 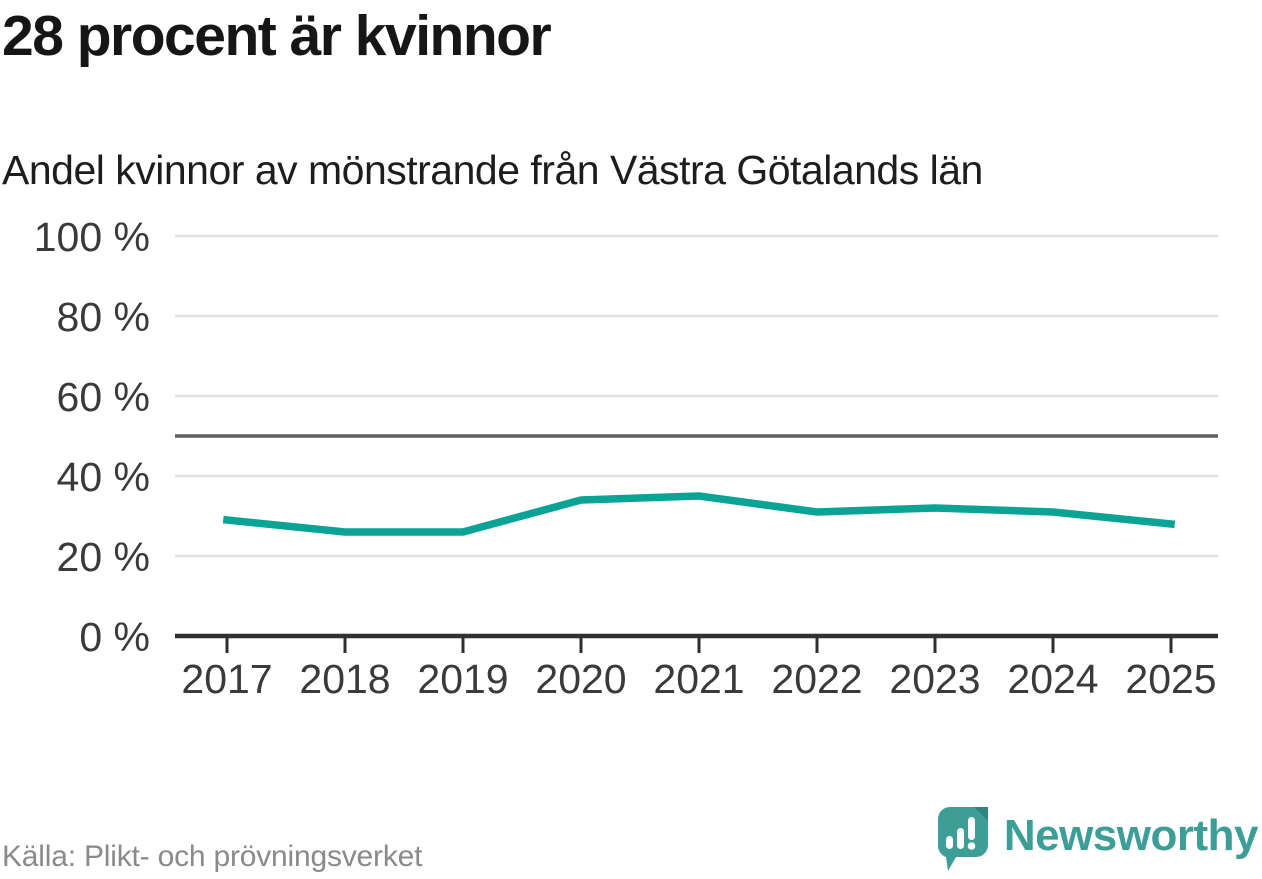 What do you see at coordinates (949, 842) in the screenshot?
I see `logo-bar-short` at bounding box center [949, 842].